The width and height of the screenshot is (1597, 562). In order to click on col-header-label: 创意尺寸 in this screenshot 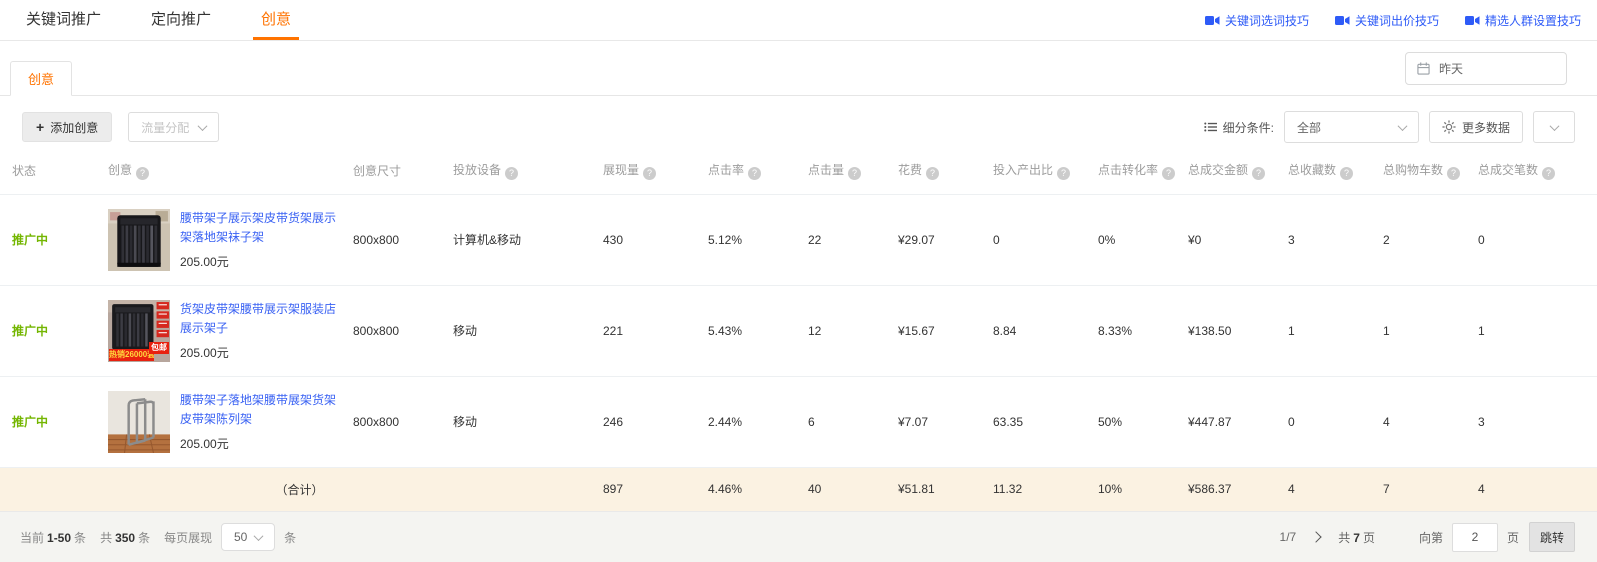, I will do `click(377, 171)`.